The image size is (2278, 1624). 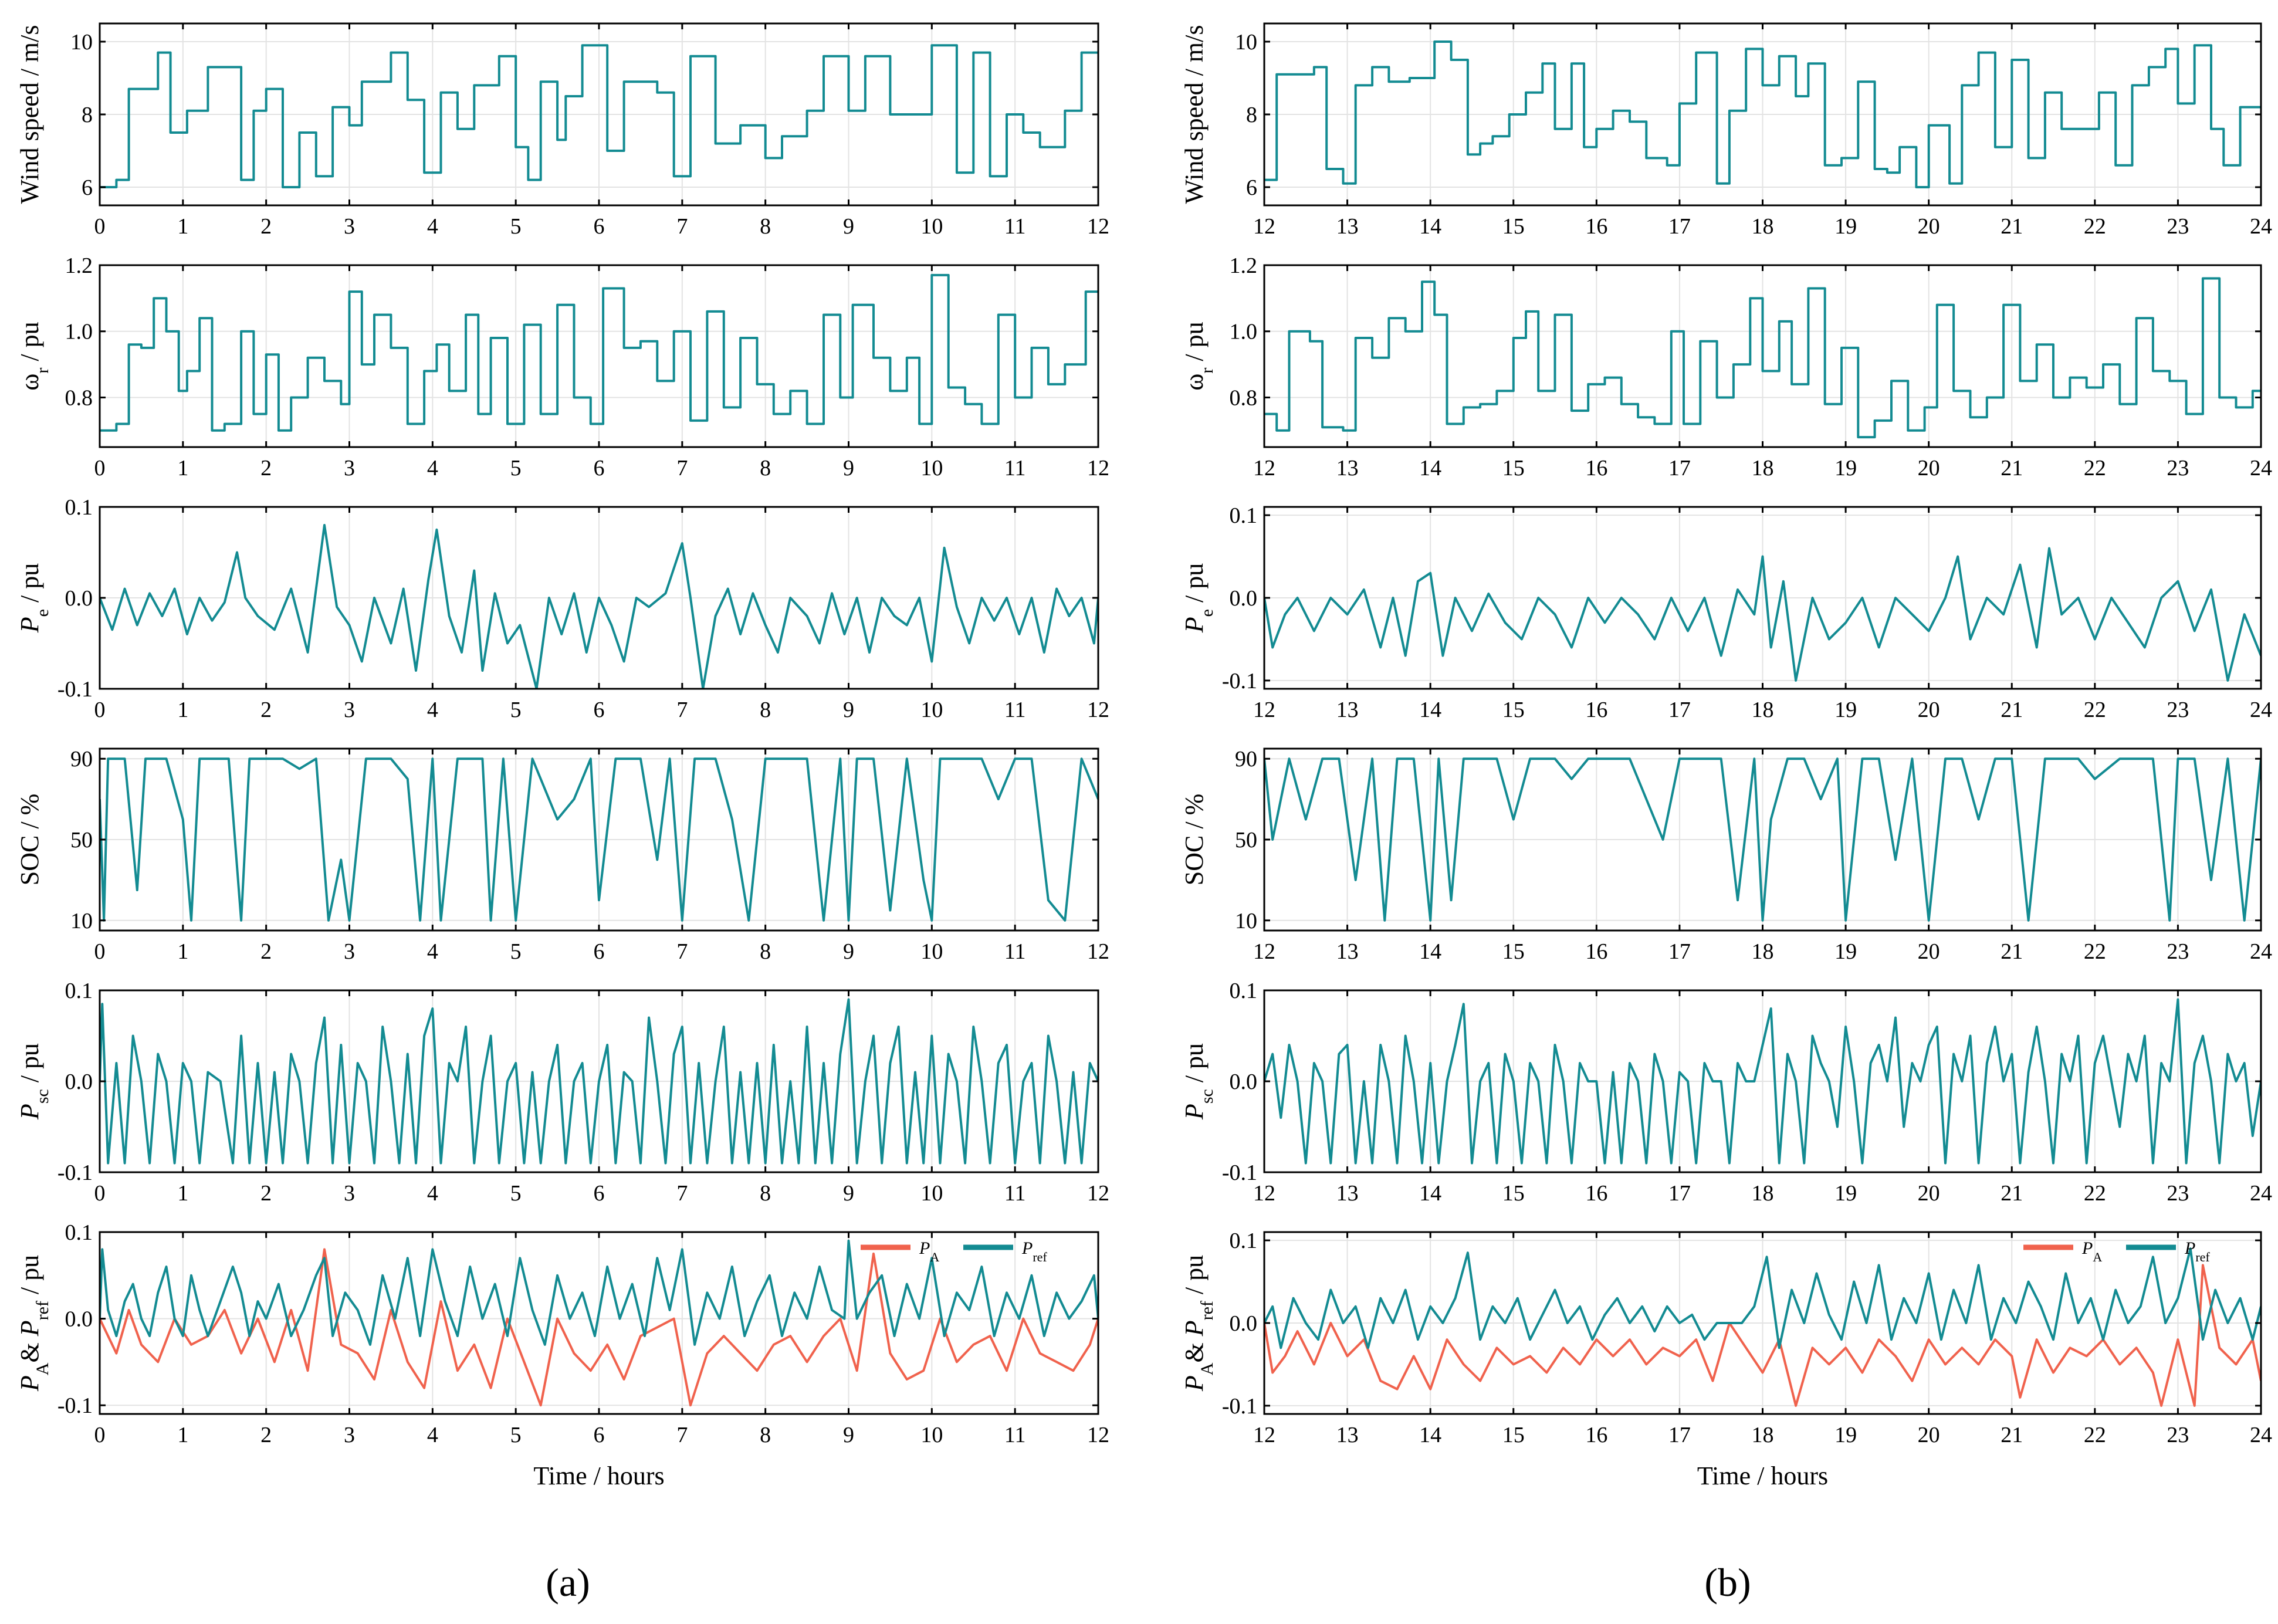 I want to click on chart-a-2: 0 1 2 3 4 5 6 7 8 9 10 11 120.81.01.2ωr / pu, so click(x=562, y=367).